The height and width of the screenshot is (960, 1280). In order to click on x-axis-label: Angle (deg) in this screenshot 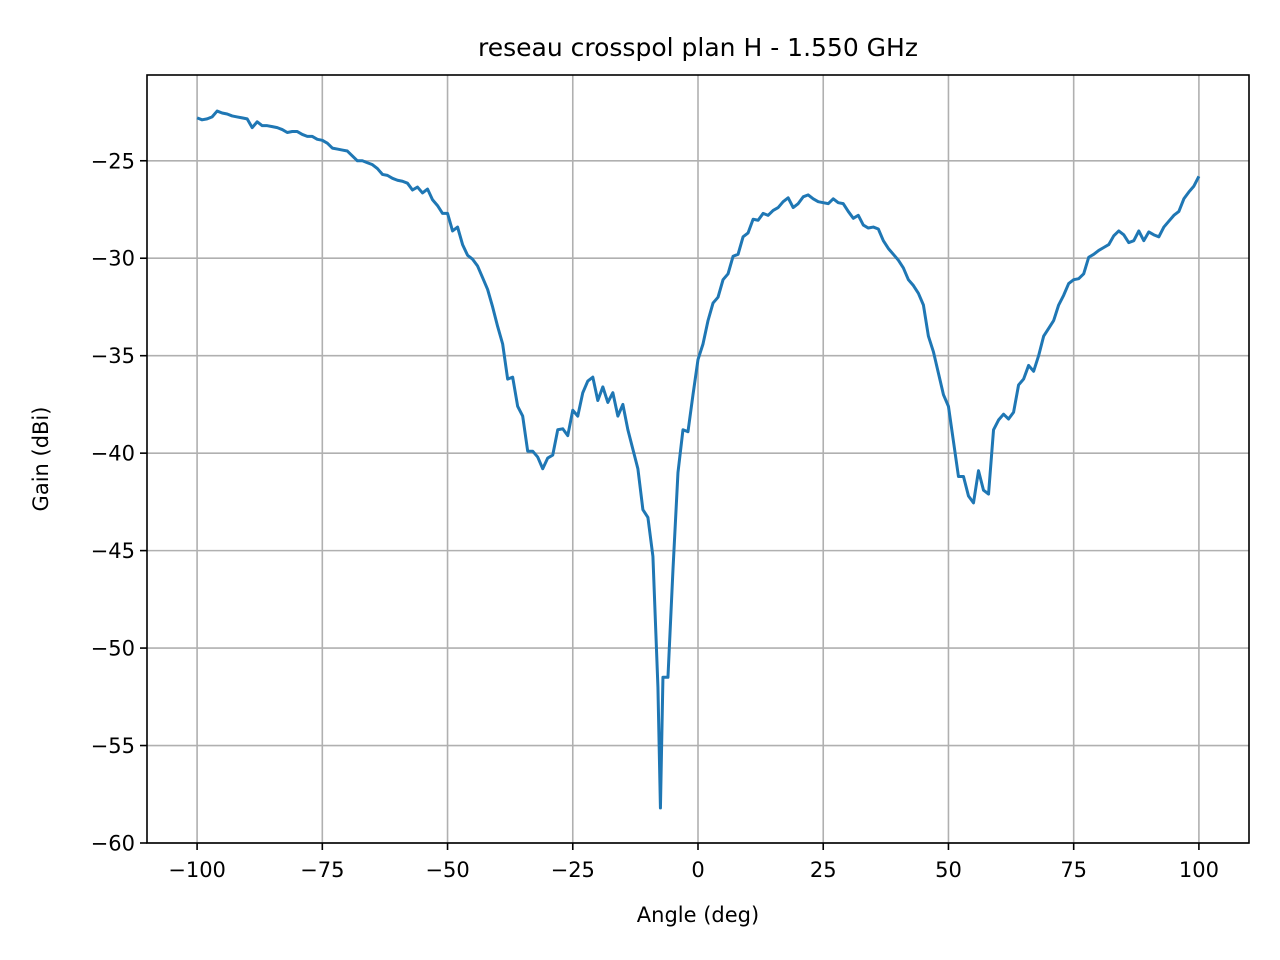, I will do `click(698, 915)`.